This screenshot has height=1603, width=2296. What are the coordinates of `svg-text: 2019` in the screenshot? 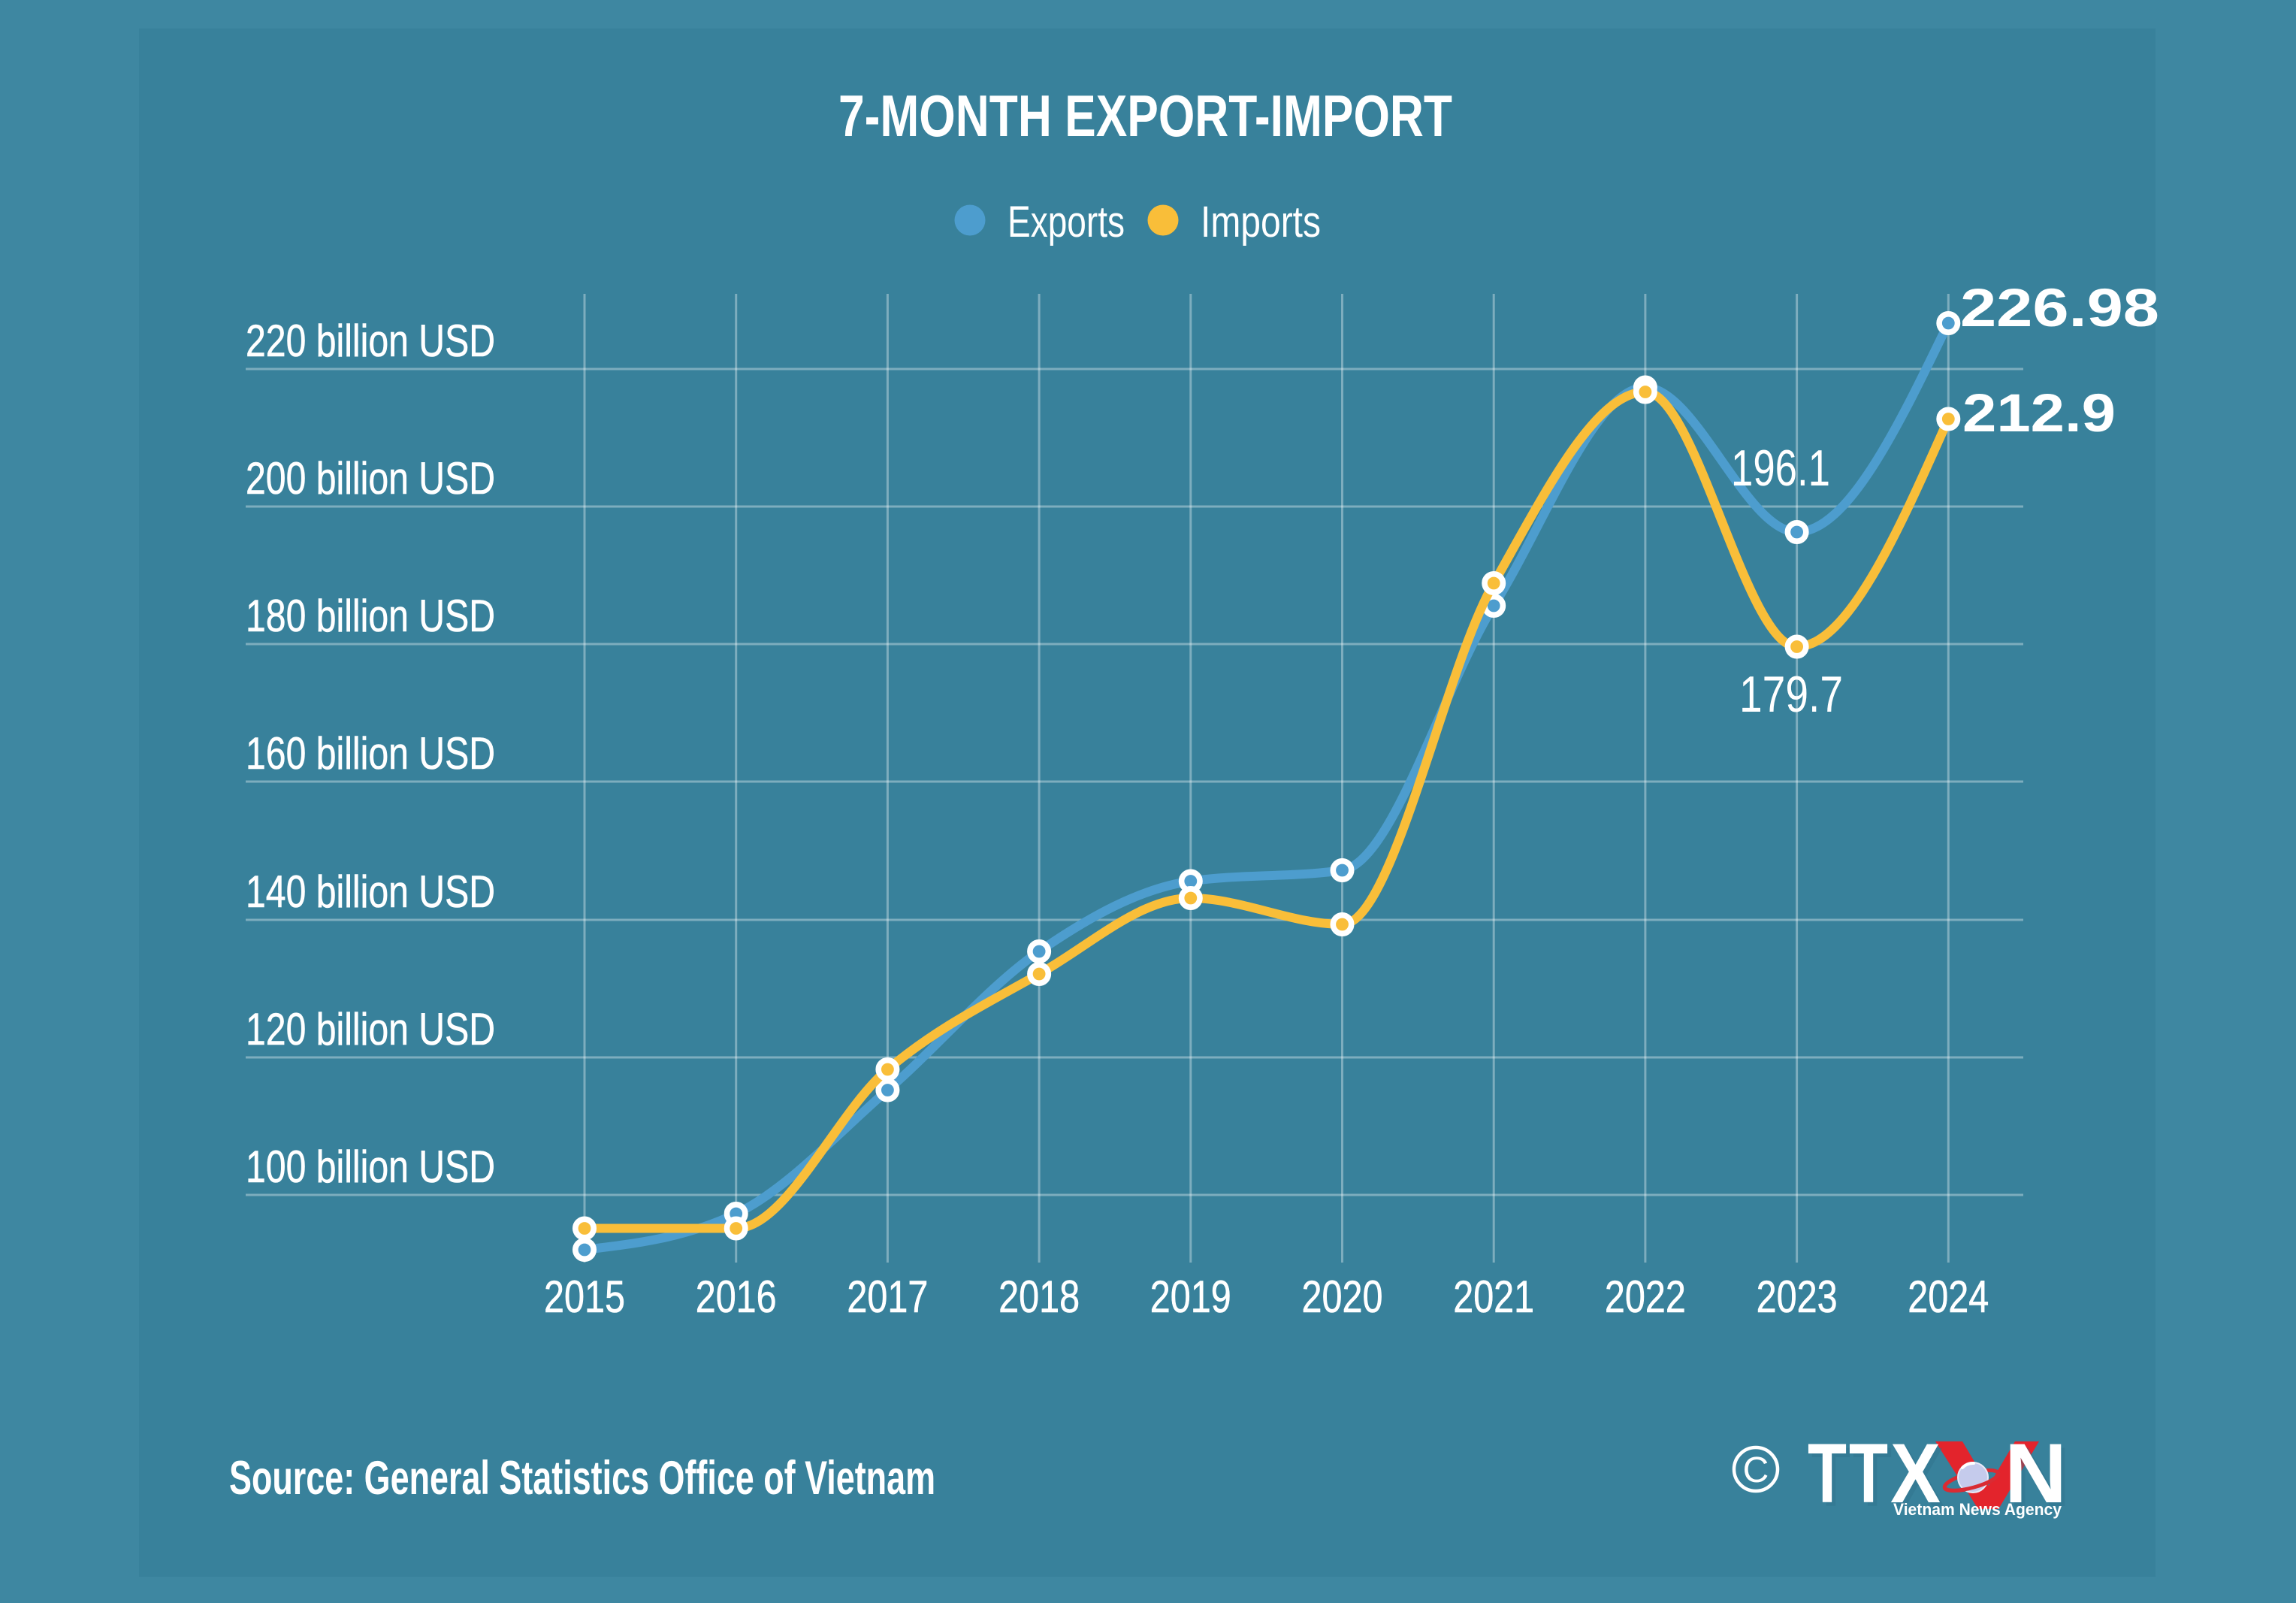 It's located at (1190, 1297).